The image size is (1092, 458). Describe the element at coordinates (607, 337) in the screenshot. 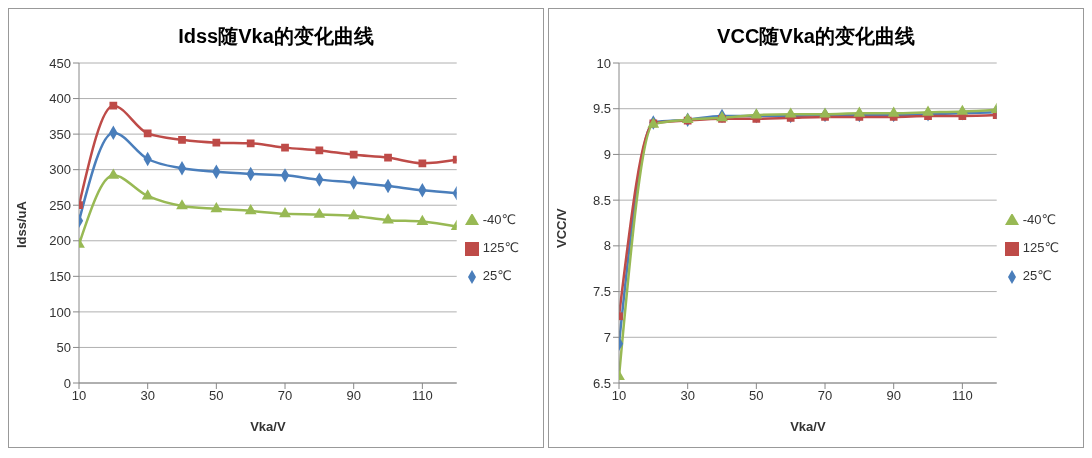

I see `y-tick-label: 7` at that location.